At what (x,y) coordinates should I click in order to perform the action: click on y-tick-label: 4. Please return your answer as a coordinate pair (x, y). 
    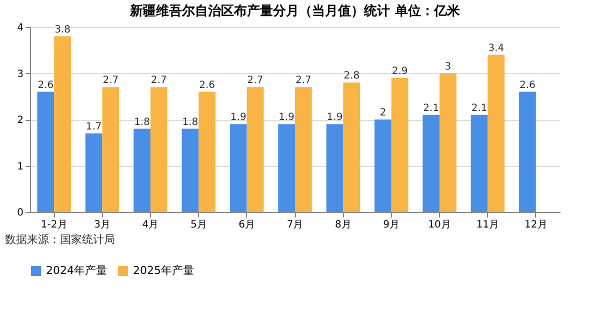
    Looking at the image, I should click on (20, 28).